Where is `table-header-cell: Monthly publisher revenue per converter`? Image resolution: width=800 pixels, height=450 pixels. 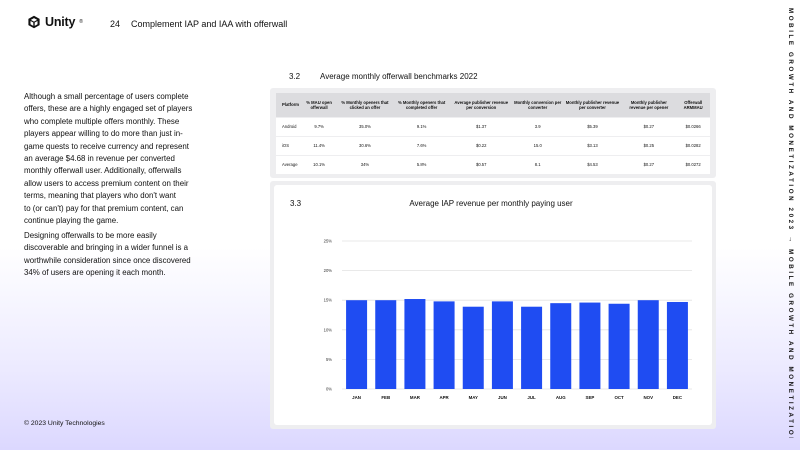
table-header-cell: Monthly publisher revenue per converter is located at coordinates (592, 105).